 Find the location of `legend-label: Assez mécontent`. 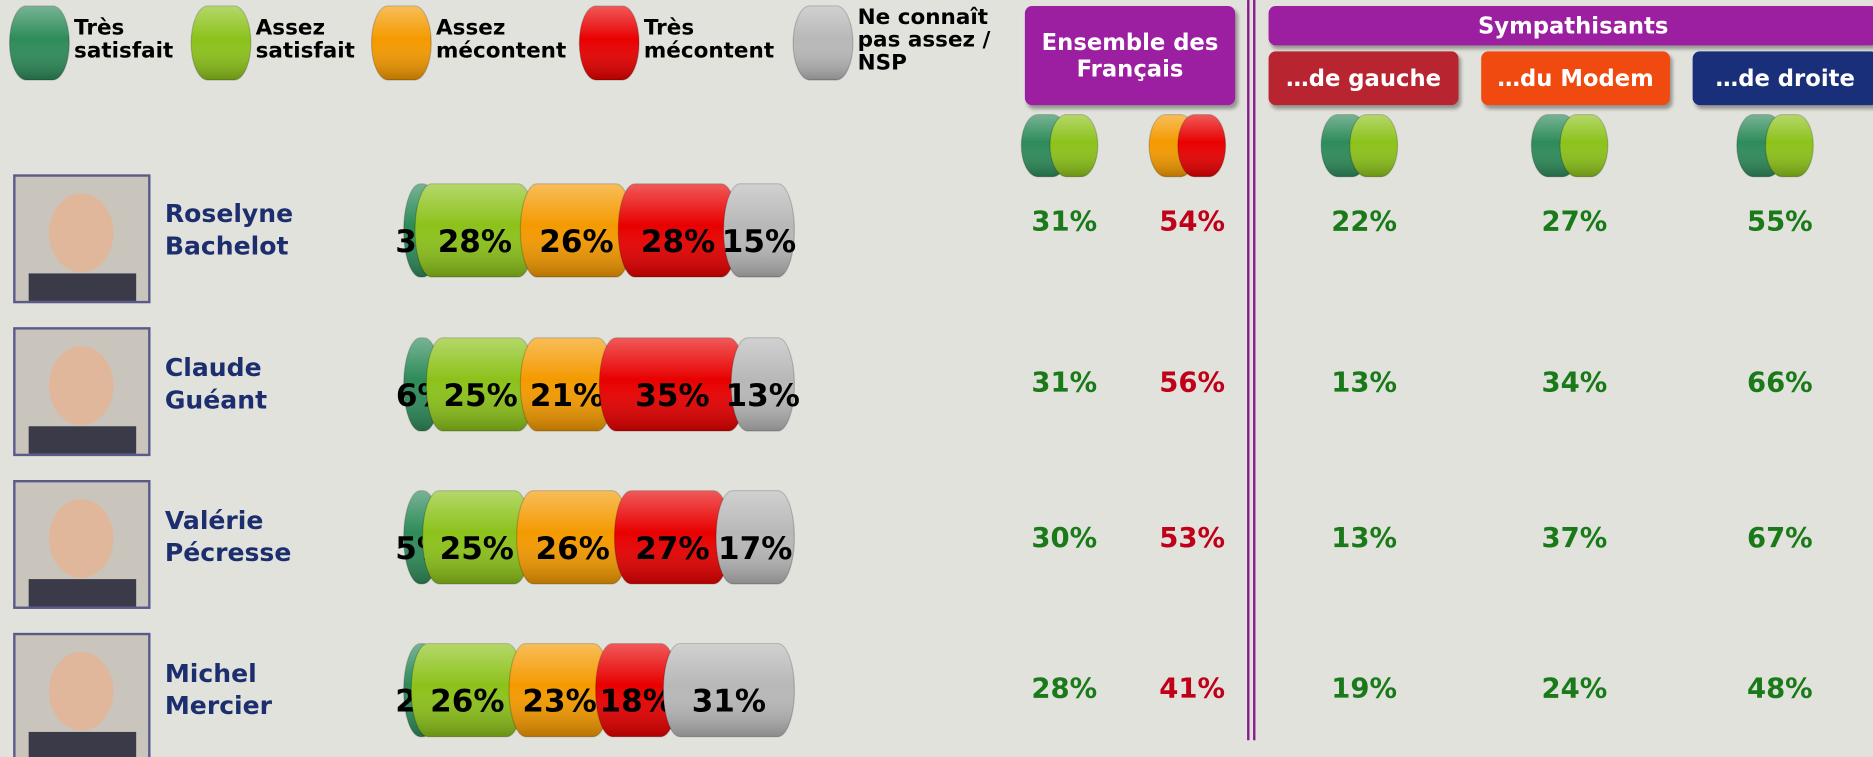

legend-label: Assez mécontent is located at coordinates (501, 39).